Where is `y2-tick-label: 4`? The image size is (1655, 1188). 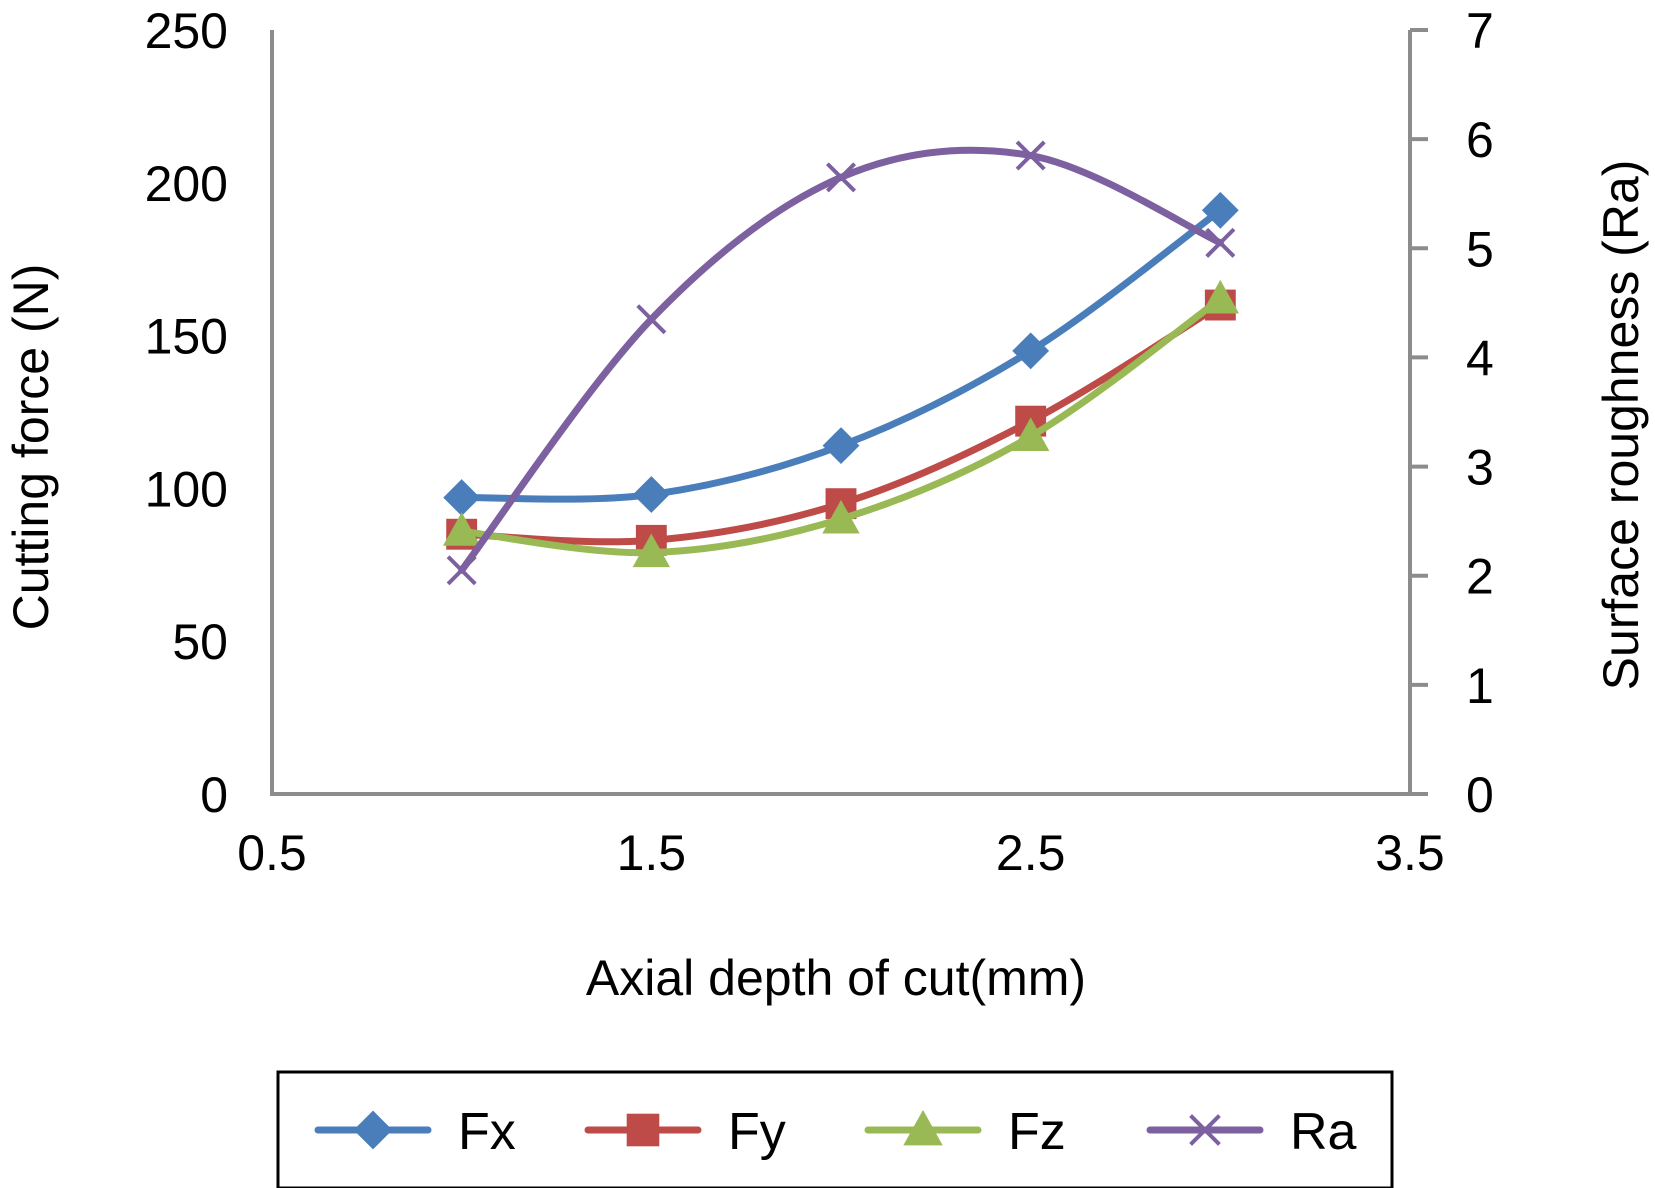
y2-tick-label: 4 is located at coordinates (1480, 358).